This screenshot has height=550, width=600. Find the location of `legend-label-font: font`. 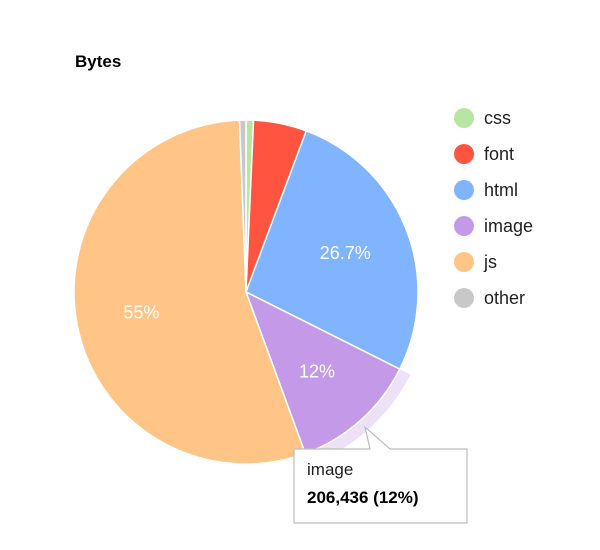

legend-label-font: font is located at coordinates (499, 154).